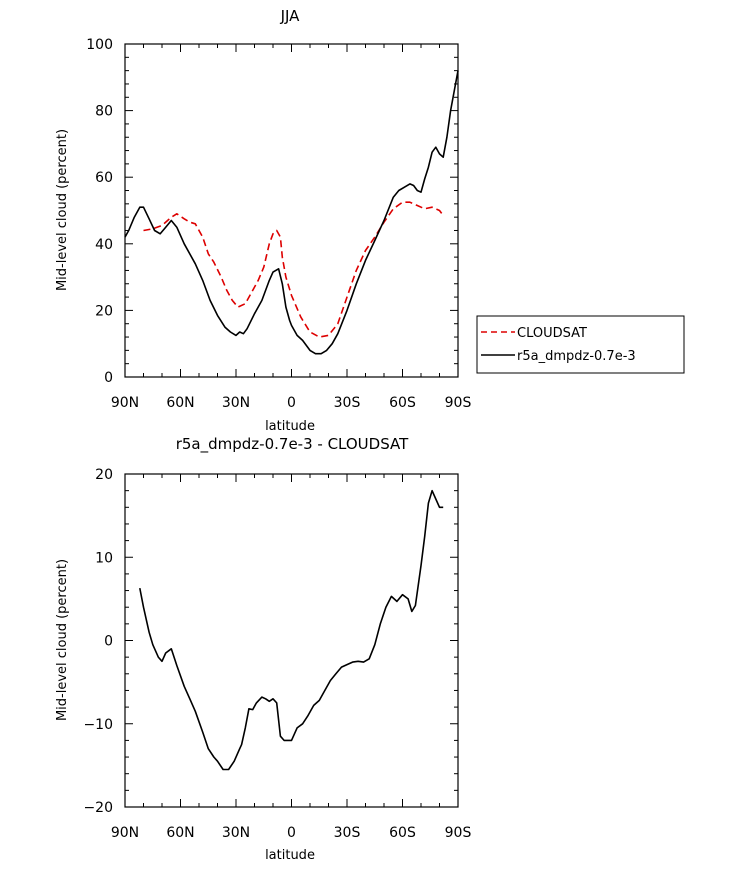  I want to click on legend-label-model: r5a_dmpdz-0.7e-3, so click(576, 356).